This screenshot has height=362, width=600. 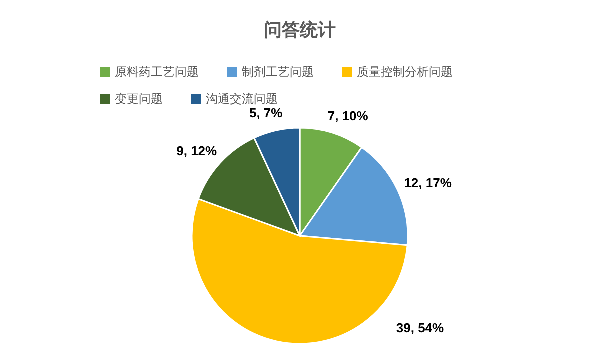 I want to click on data-label: 12, 17%, so click(x=428, y=182).